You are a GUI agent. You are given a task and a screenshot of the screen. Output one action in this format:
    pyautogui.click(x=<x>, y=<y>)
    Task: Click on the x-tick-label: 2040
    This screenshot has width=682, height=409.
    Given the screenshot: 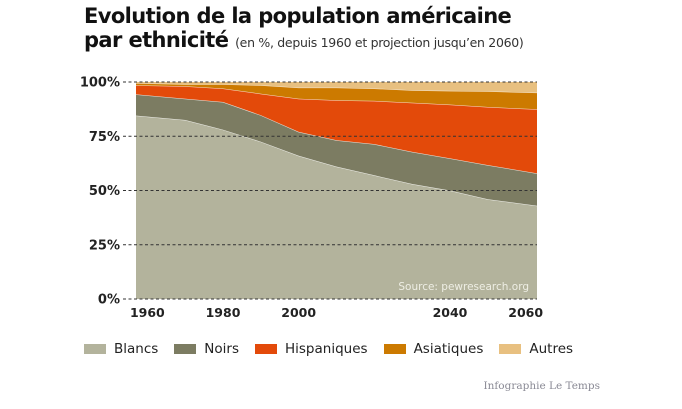 What is the action you would take?
    pyautogui.click(x=450, y=312)
    